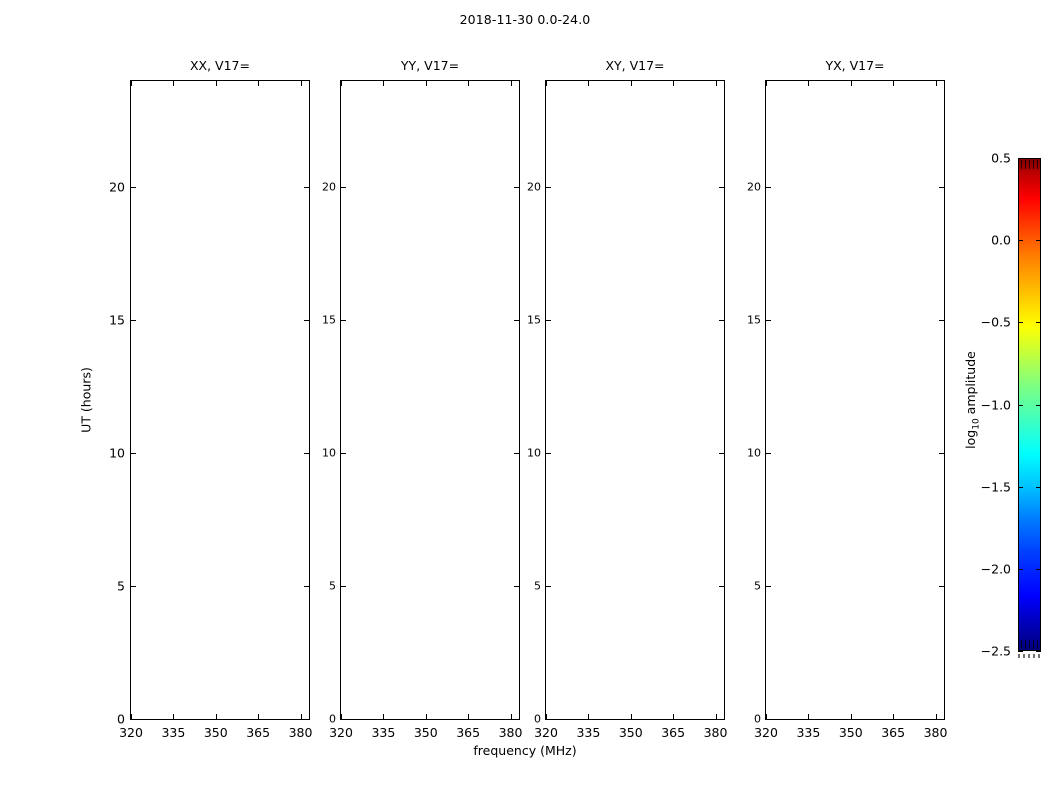 Image resolution: width=1050 pixels, height=800 pixels. What do you see at coordinates (332, 719) in the screenshot?
I see `y-tick-label: 0` at bounding box center [332, 719].